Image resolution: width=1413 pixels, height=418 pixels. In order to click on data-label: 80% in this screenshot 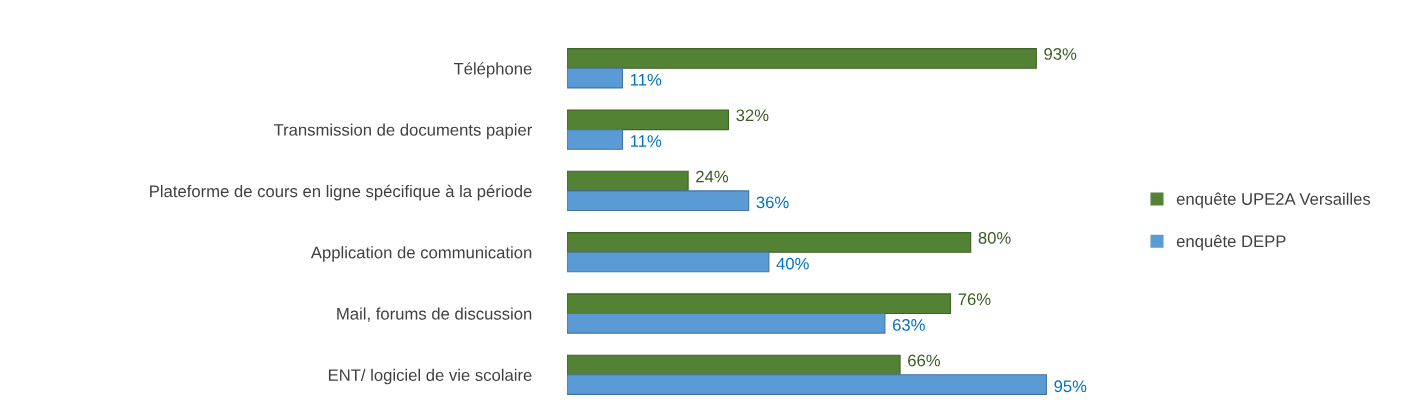, I will do `click(994, 237)`.